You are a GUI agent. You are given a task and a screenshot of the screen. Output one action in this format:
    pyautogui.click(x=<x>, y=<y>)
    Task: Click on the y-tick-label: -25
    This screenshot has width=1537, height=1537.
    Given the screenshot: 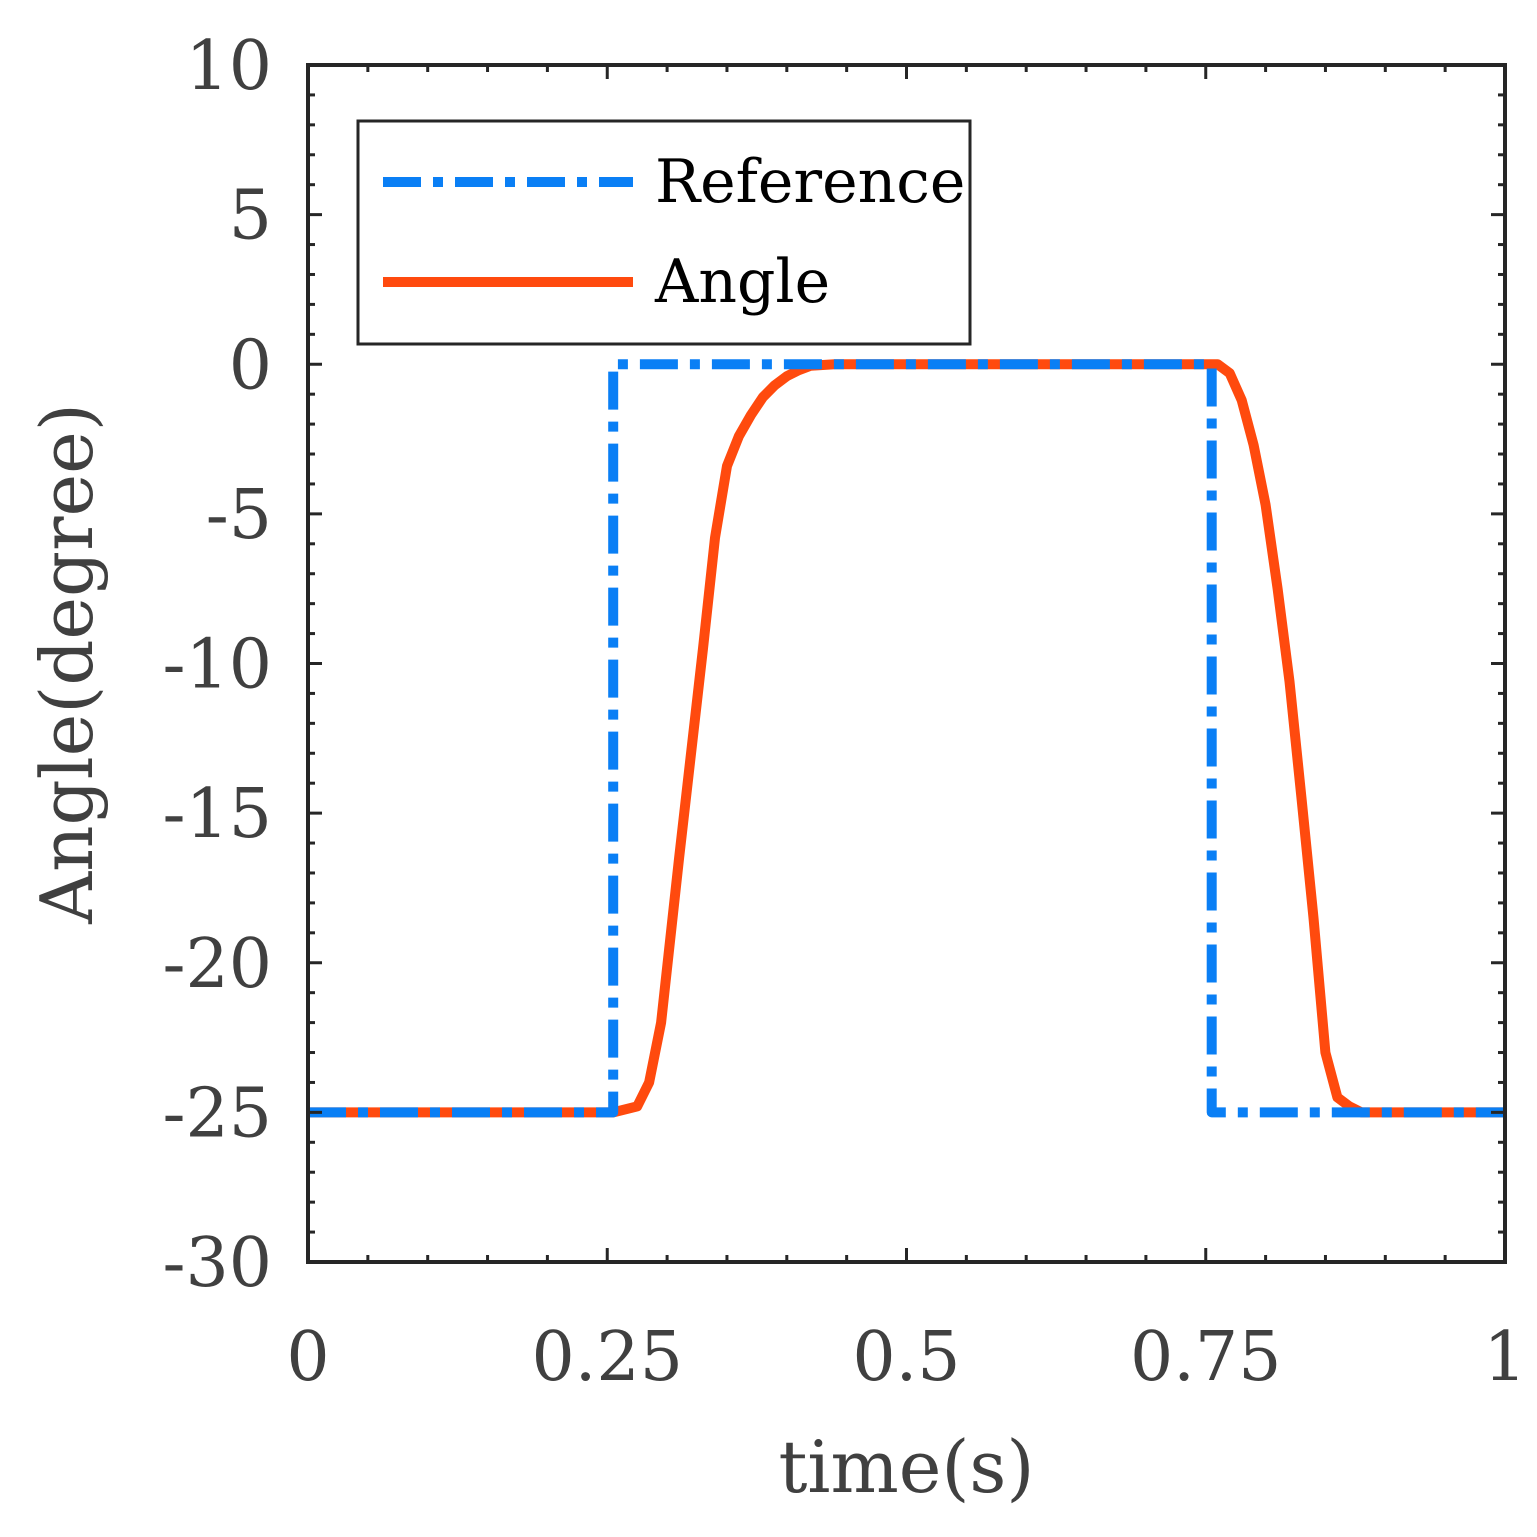 What is the action you would take?
    pyautogui.click(x=217, y=1113)
    